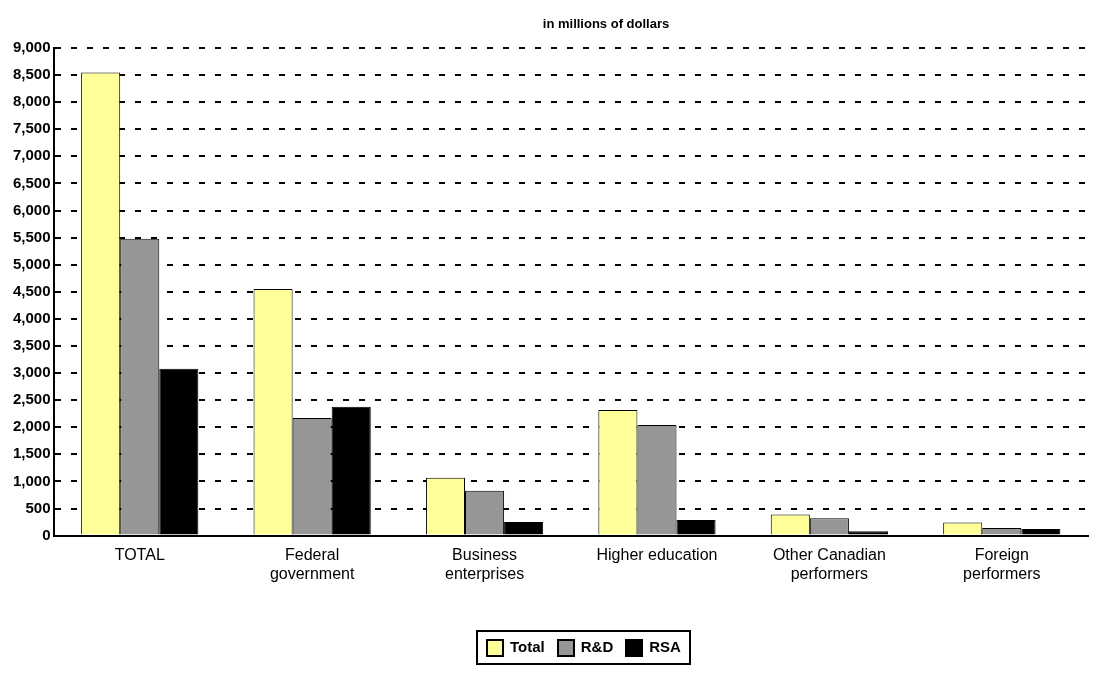 The width and height of the screenshot is (1102, 698). What do you see at coordinates (31, 345) in the screenshot?
I see `y-tick-label: 3,500` at bounding box center [31, 345].